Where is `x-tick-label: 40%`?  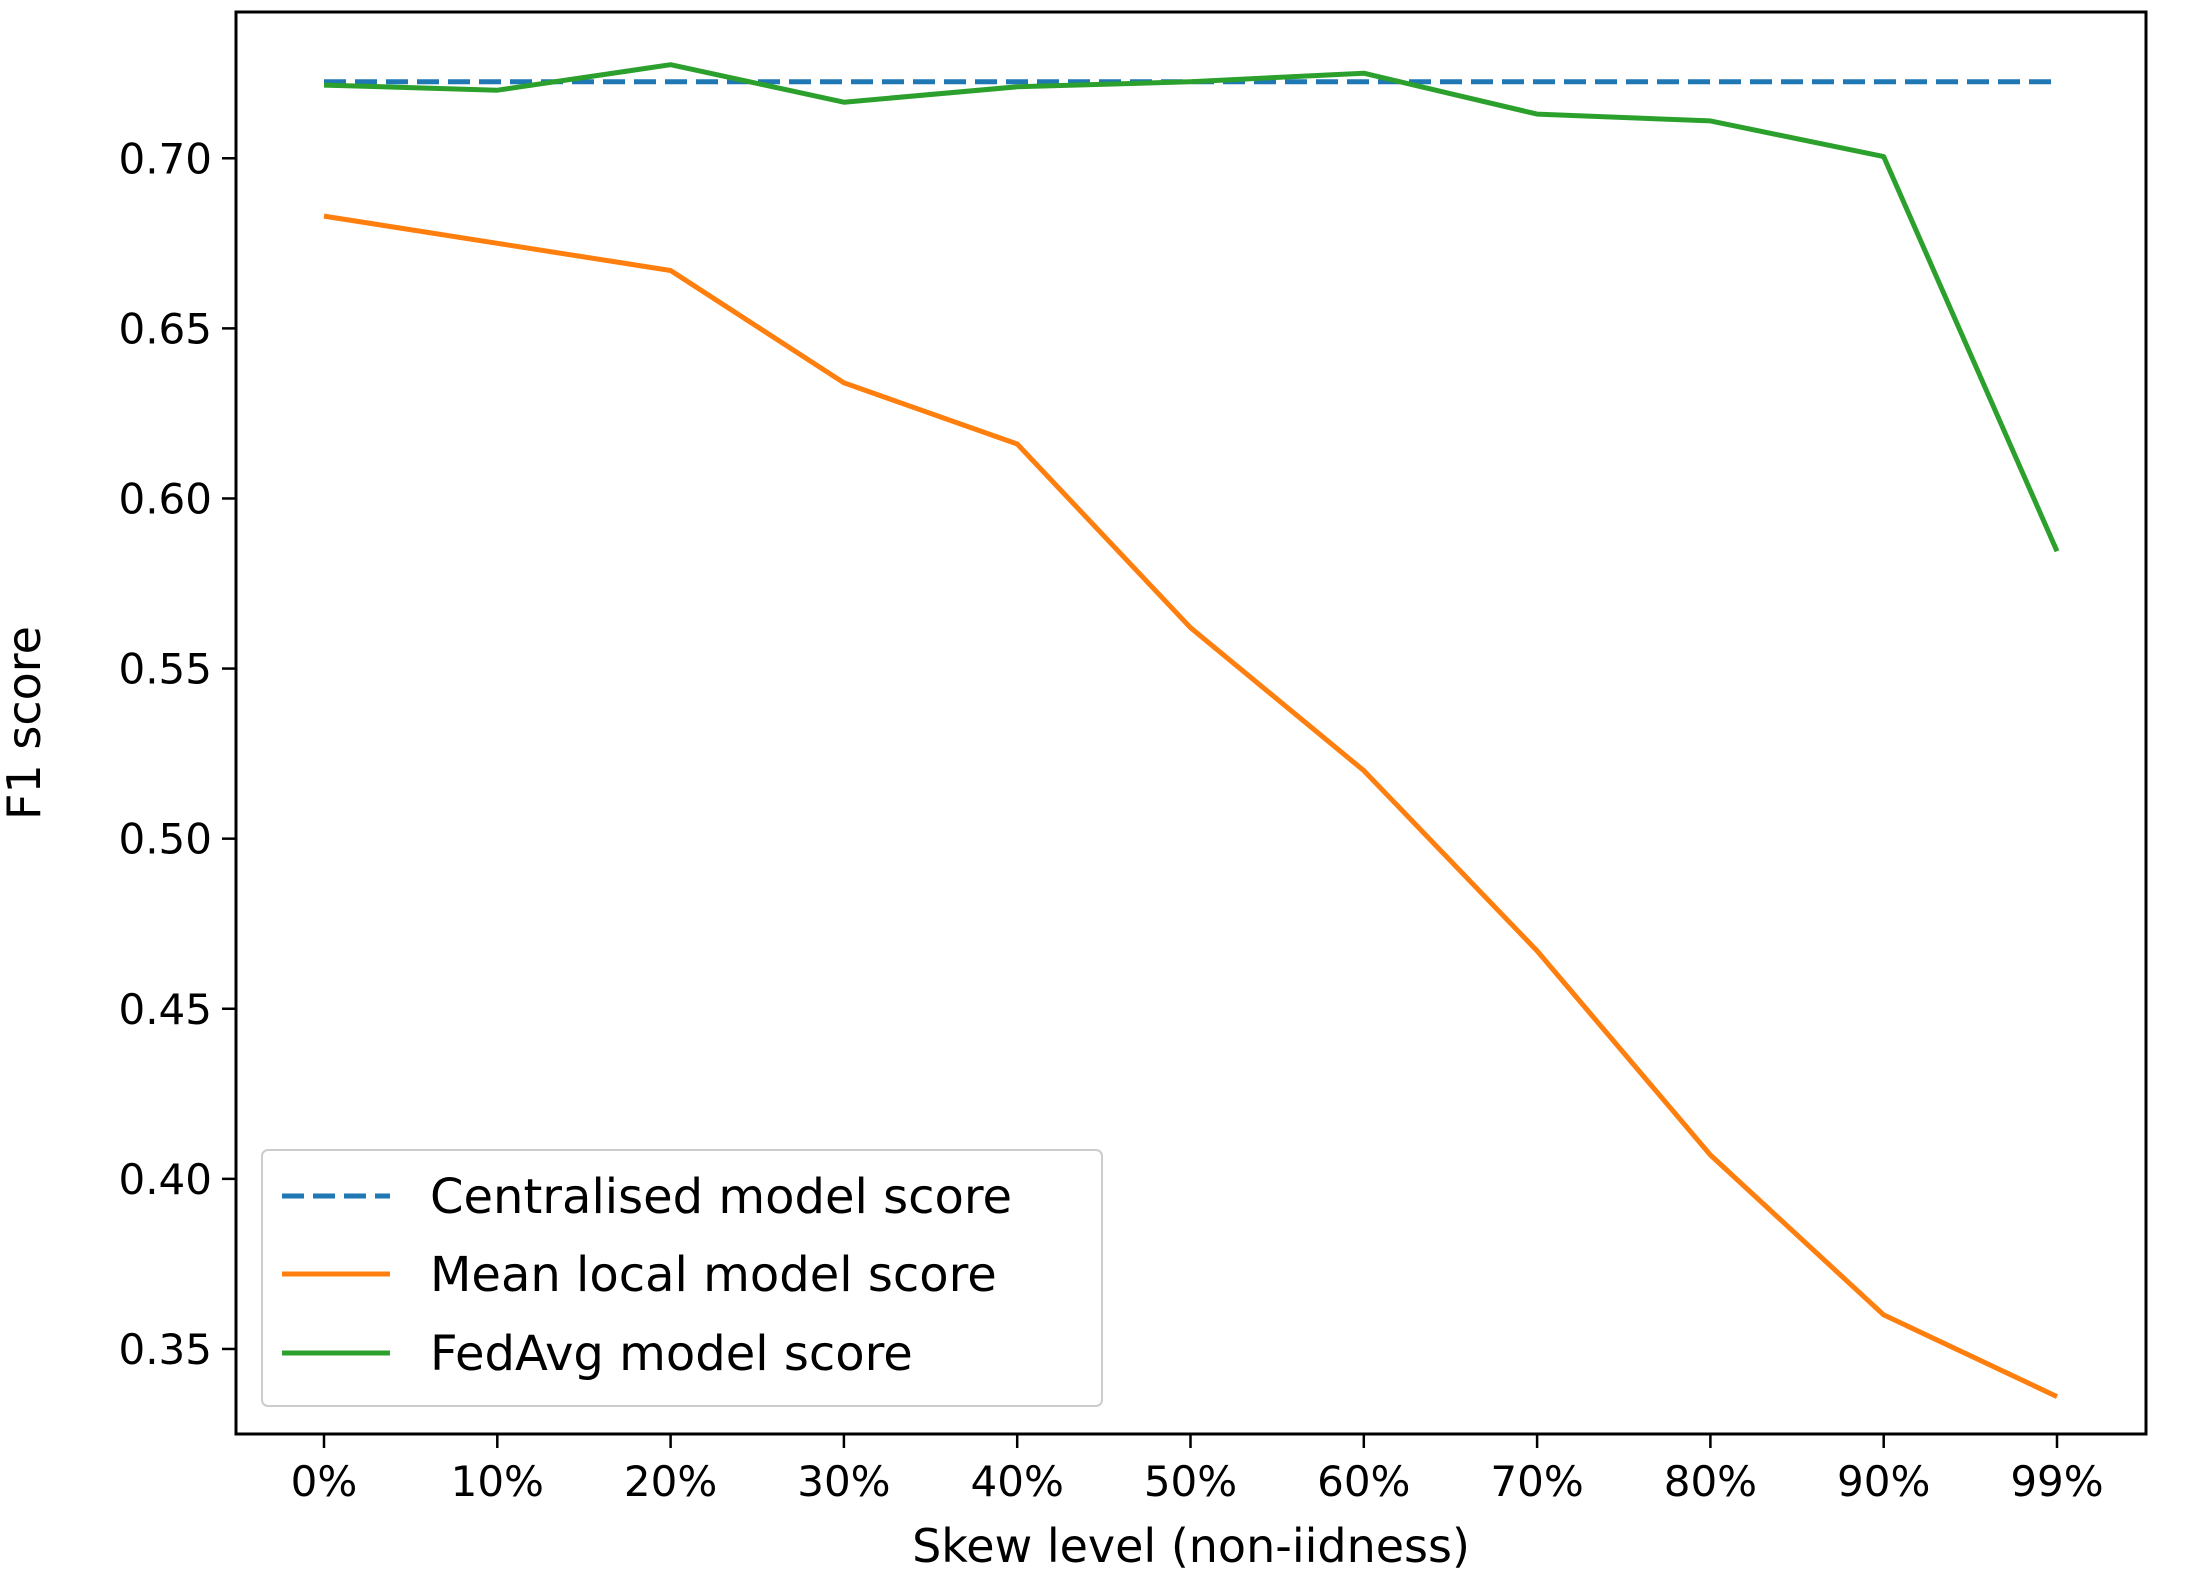
x-tick-label: 40% is located at coordinates (1017, 1481).